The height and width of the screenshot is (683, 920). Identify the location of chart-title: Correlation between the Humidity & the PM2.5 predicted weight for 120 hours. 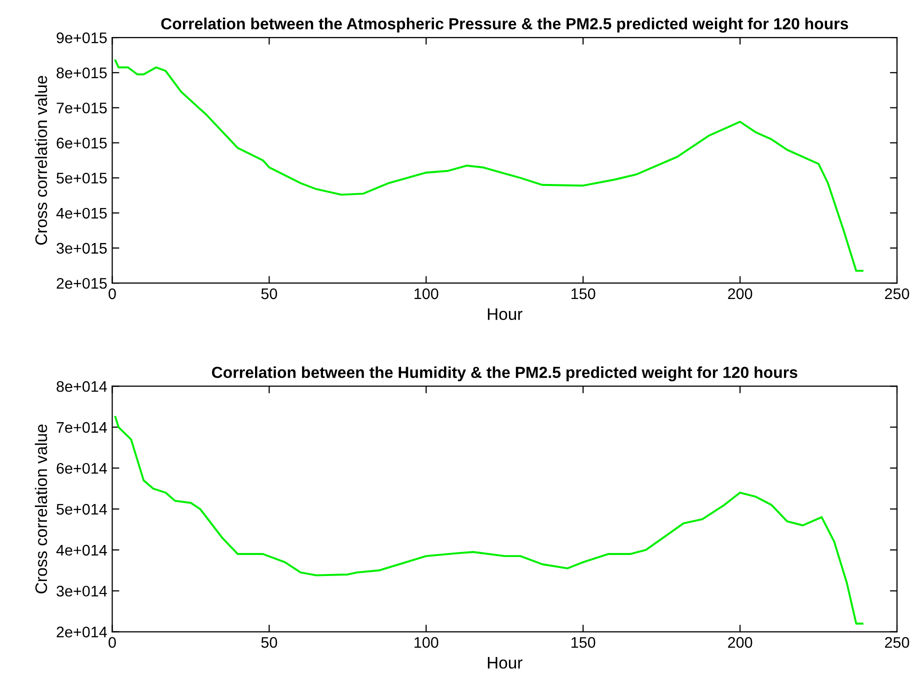
(505, 374).